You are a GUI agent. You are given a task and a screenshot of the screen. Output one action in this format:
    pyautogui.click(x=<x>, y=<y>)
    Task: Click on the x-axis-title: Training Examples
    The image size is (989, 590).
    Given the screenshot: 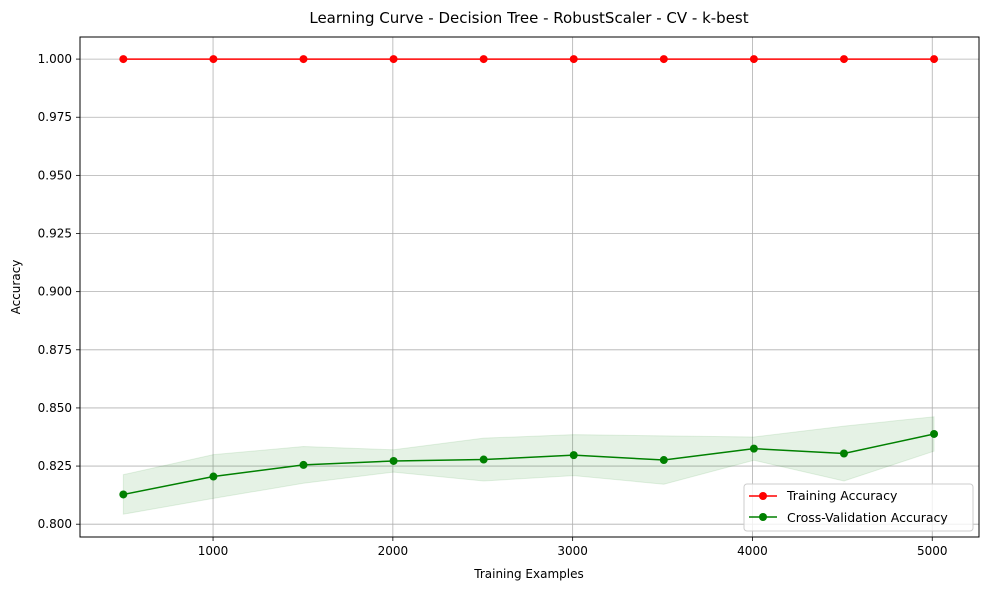 What is the action you would take?
    pyautogui.click(x=528, y=574)
    